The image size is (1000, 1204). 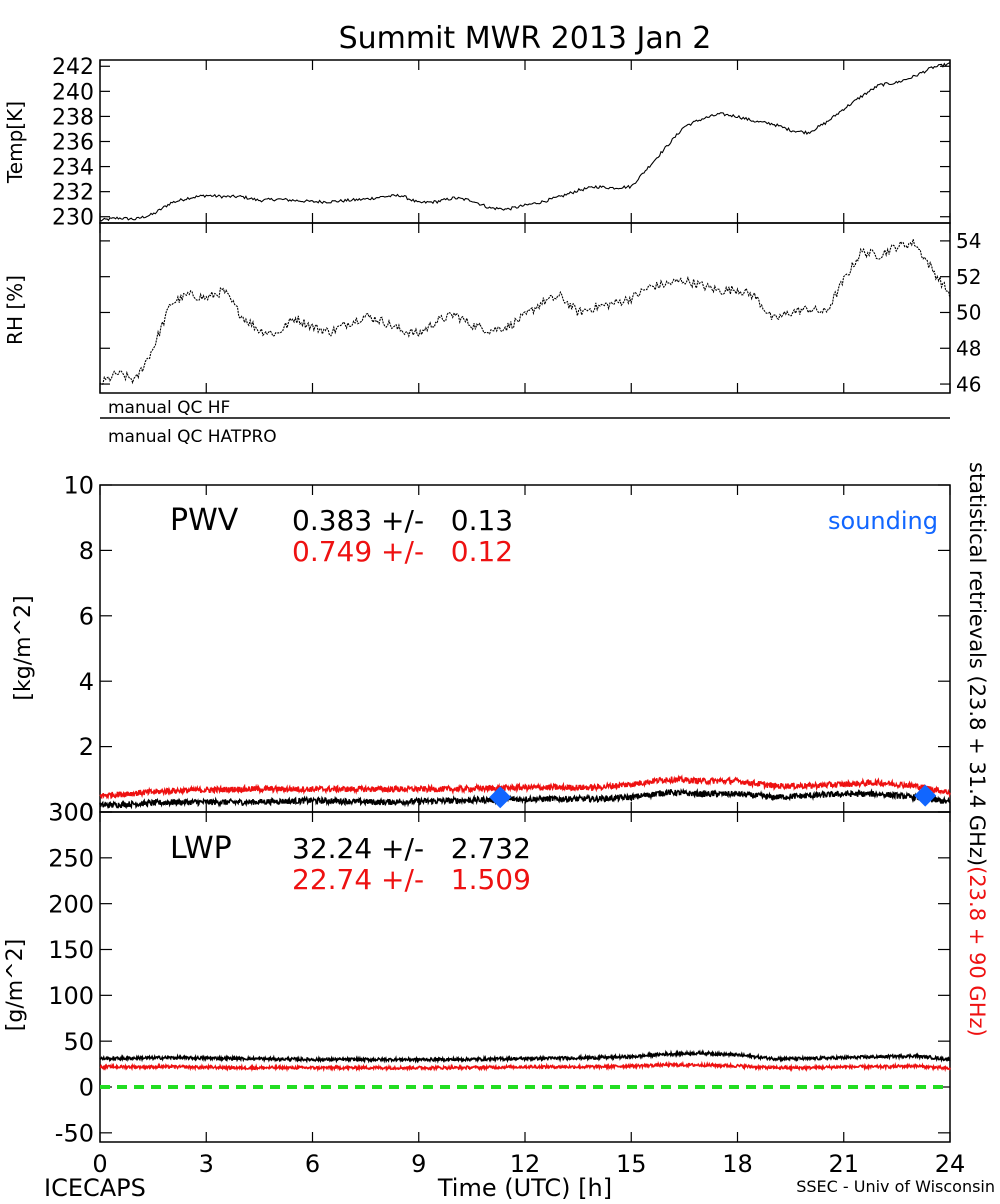 What do you see at coordinates (95, 1187) in the screenshot?
I see `footer-left: ICECAPS` at bounding box center [95, 1187].